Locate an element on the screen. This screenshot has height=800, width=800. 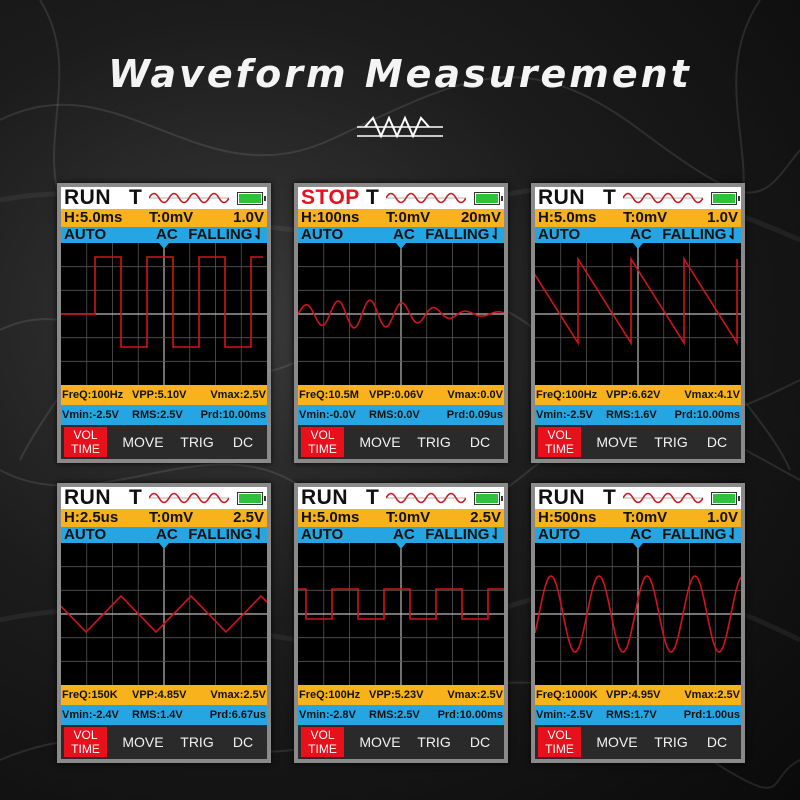
timebase-value: H:100ns is located at coordinates (330, 217).